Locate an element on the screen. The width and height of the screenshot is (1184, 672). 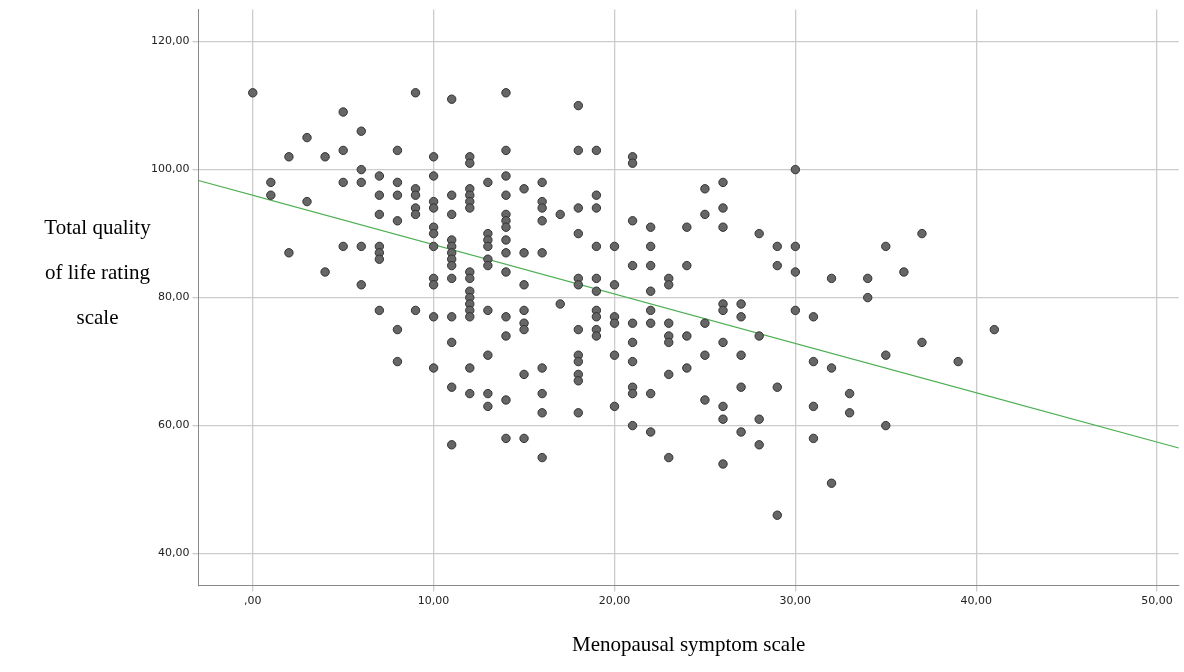
x-tick-label: 40,00 is located at coordinates (976, 601).